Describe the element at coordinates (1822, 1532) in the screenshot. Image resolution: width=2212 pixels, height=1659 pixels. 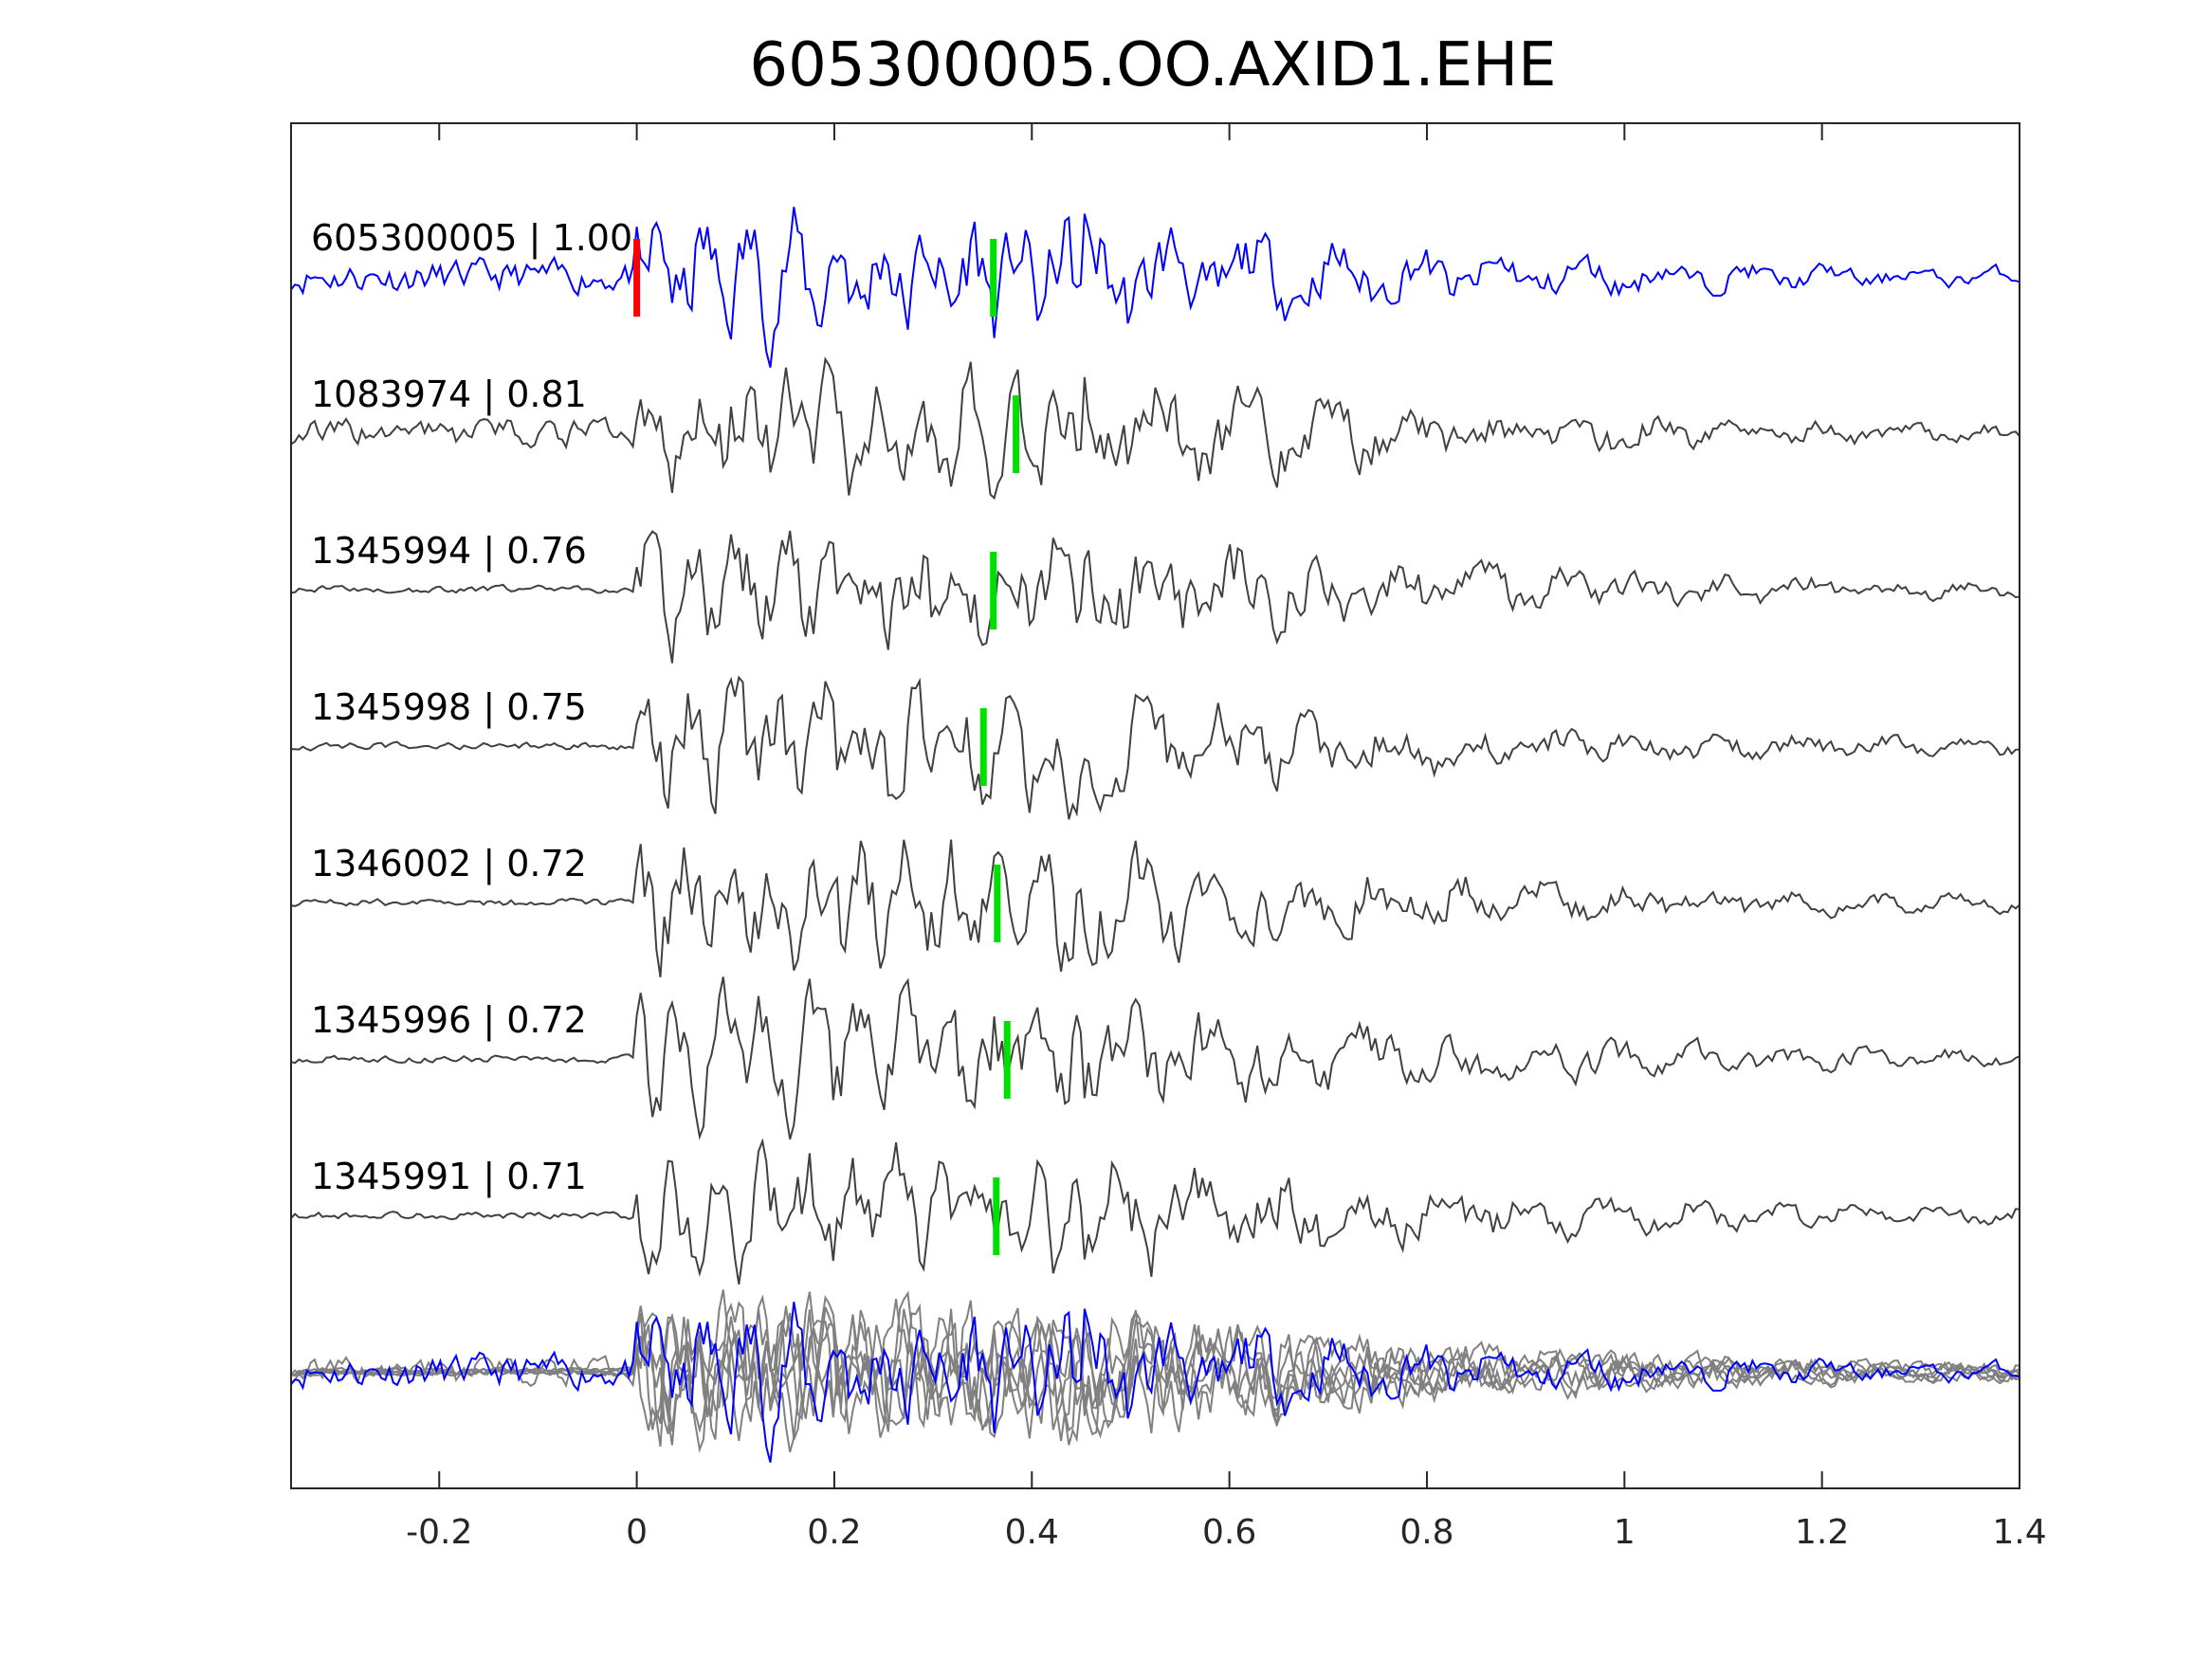
I see `x-tick-label: 1.2` at that location.